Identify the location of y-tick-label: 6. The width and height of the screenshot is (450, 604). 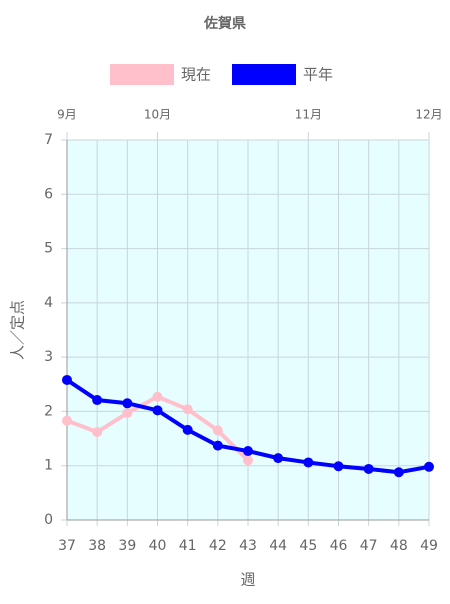
(48, 194).